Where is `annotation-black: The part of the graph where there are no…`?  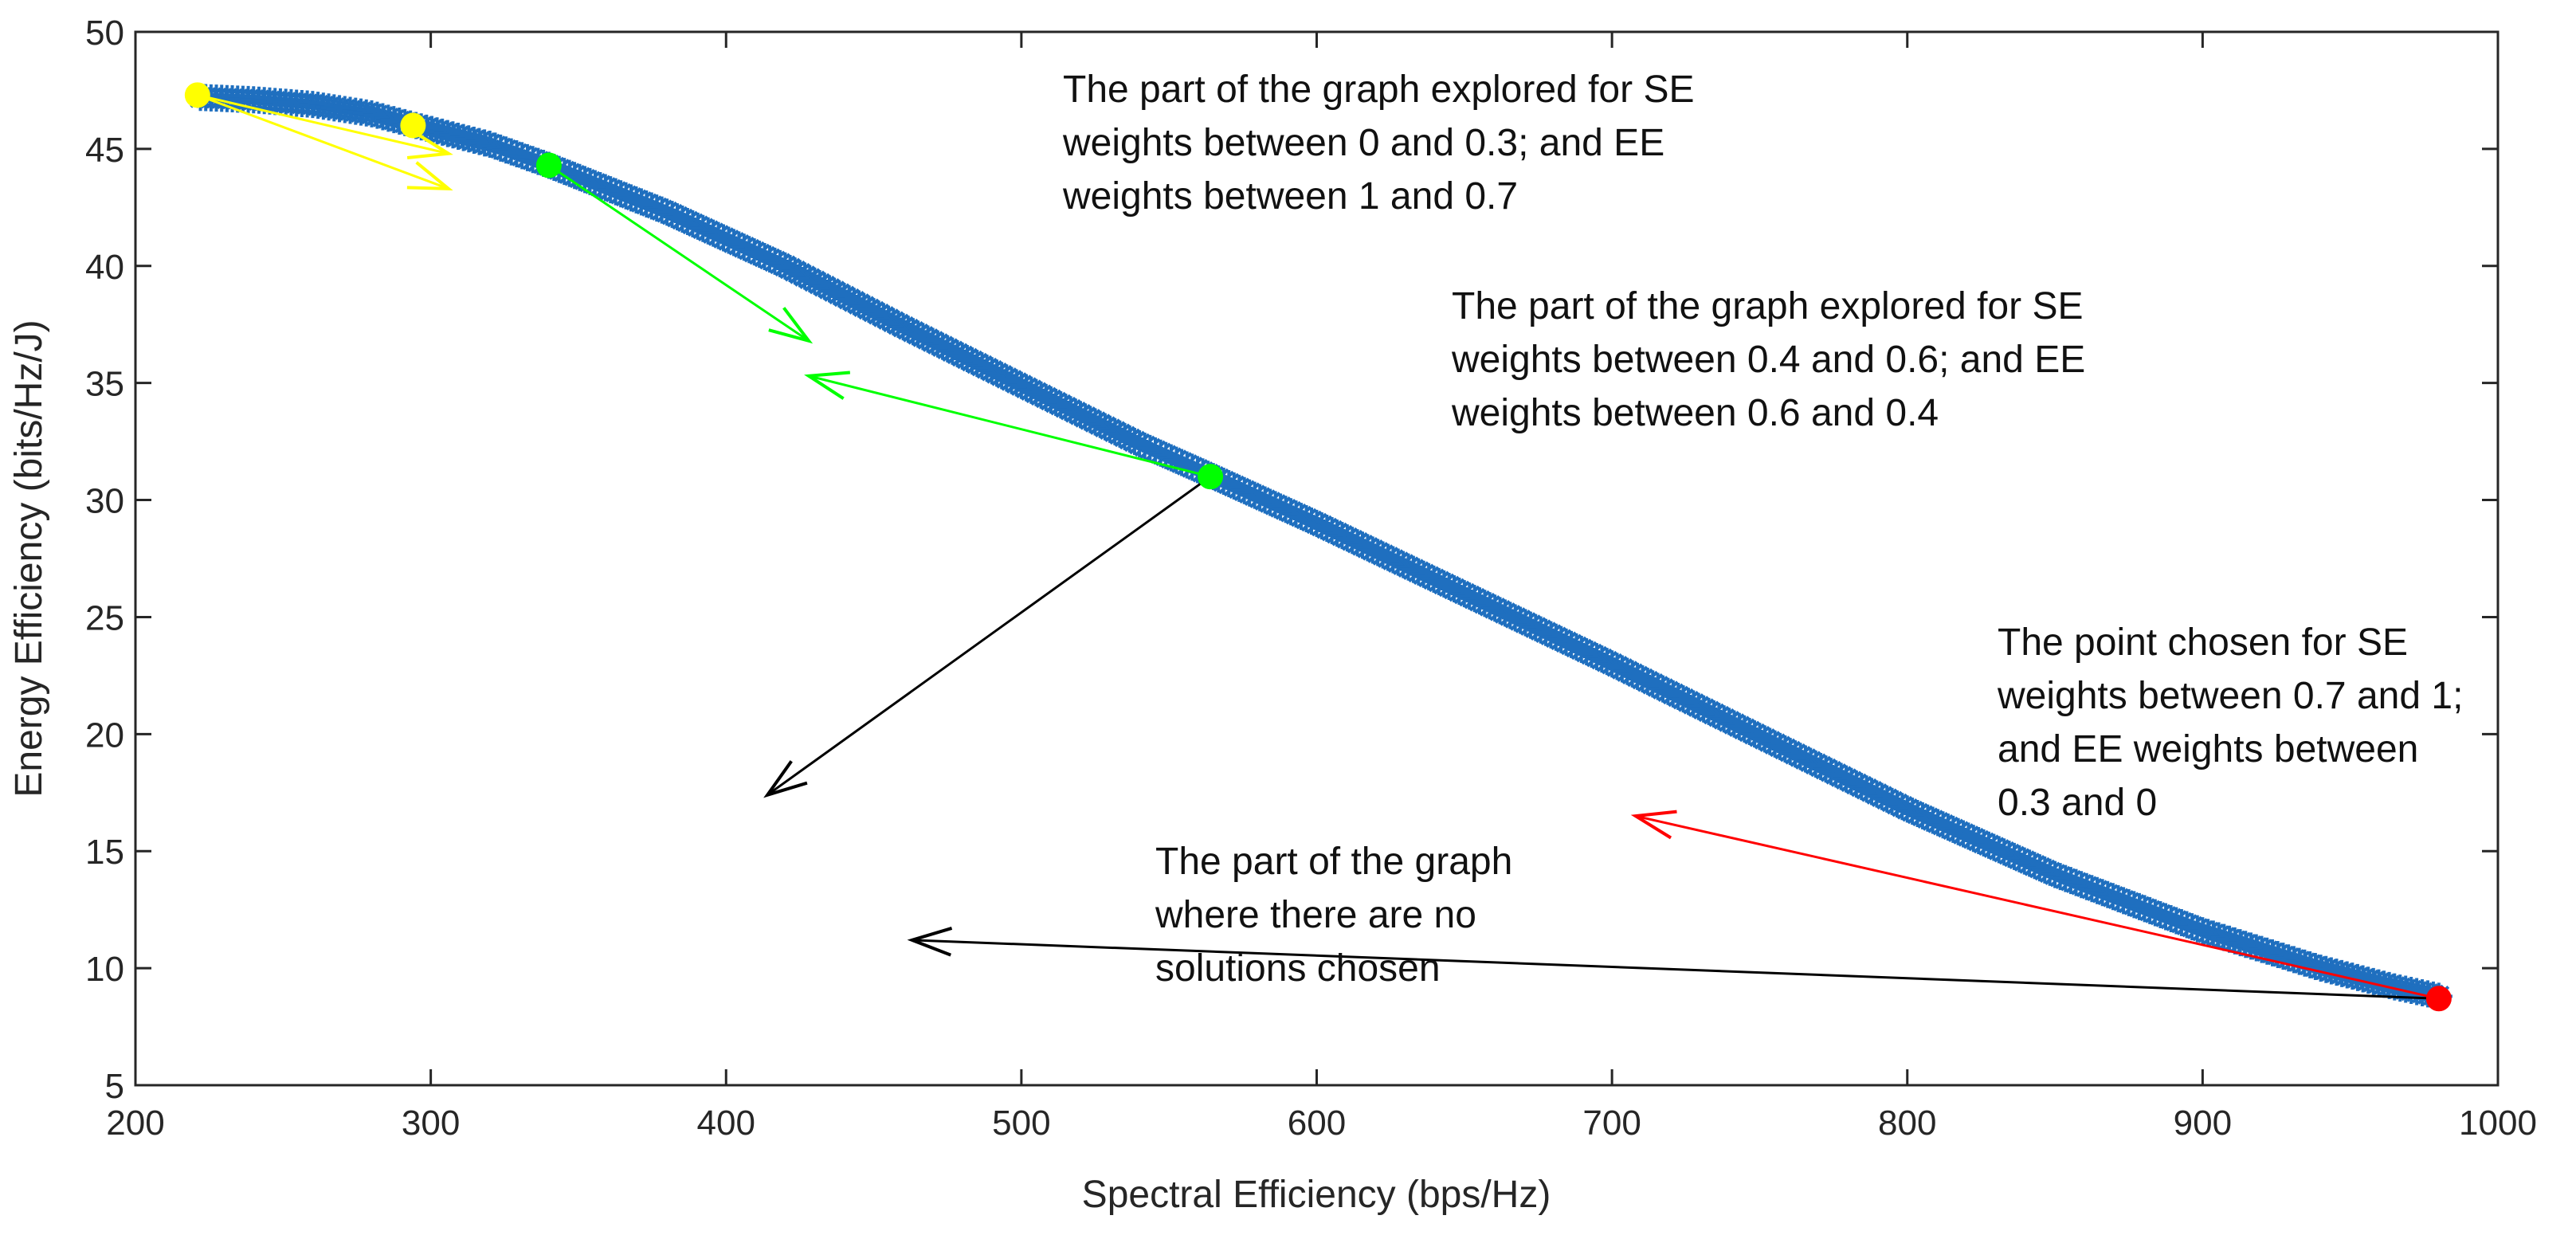 annotation-black: The part of the graph where there are no… is located at coordinates (1339, 916).